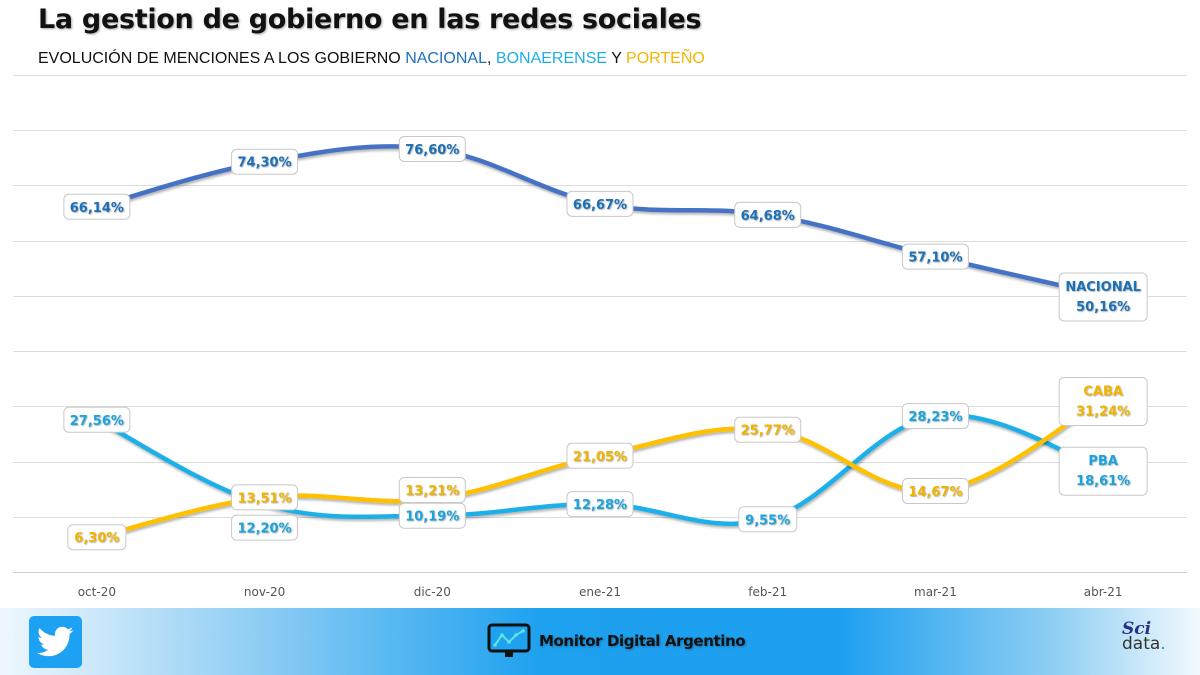 The image size is (1200, 675). I want to click on data-label-pba: 9,55%, so click(768, 519).